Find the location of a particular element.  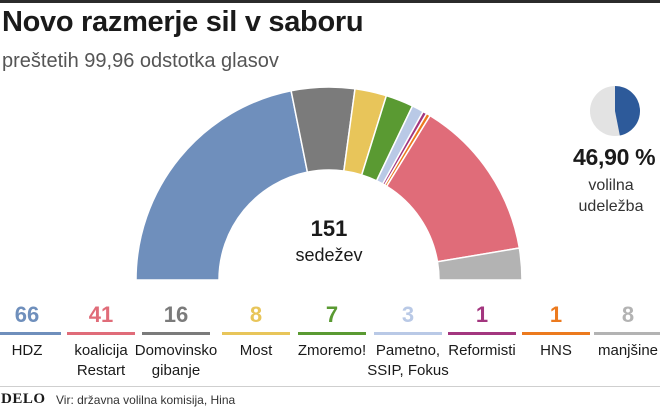

legend-item-manjsine: 8 manjšine is located at coordinates (623, 332).